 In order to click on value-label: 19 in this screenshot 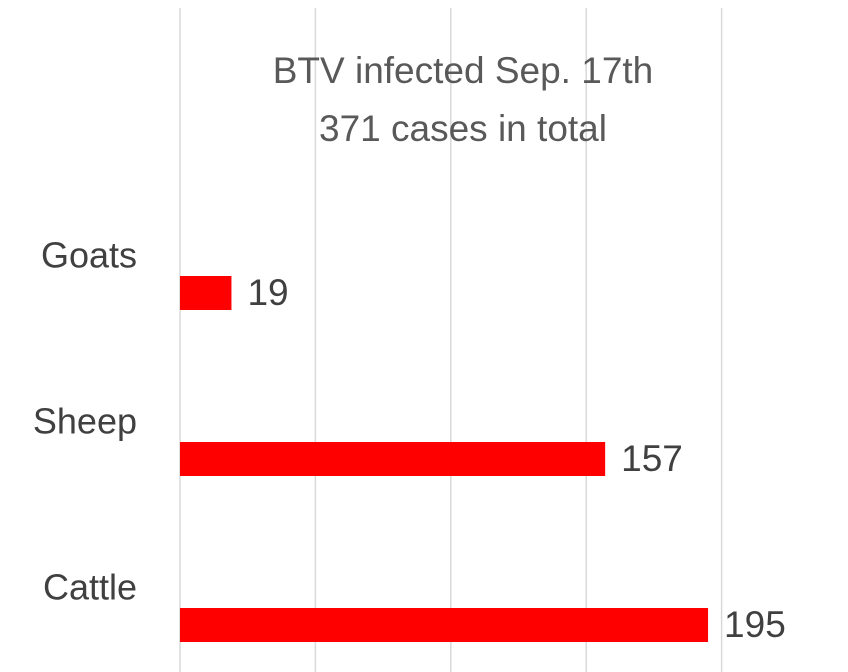, I will do `click(267, 292)`.